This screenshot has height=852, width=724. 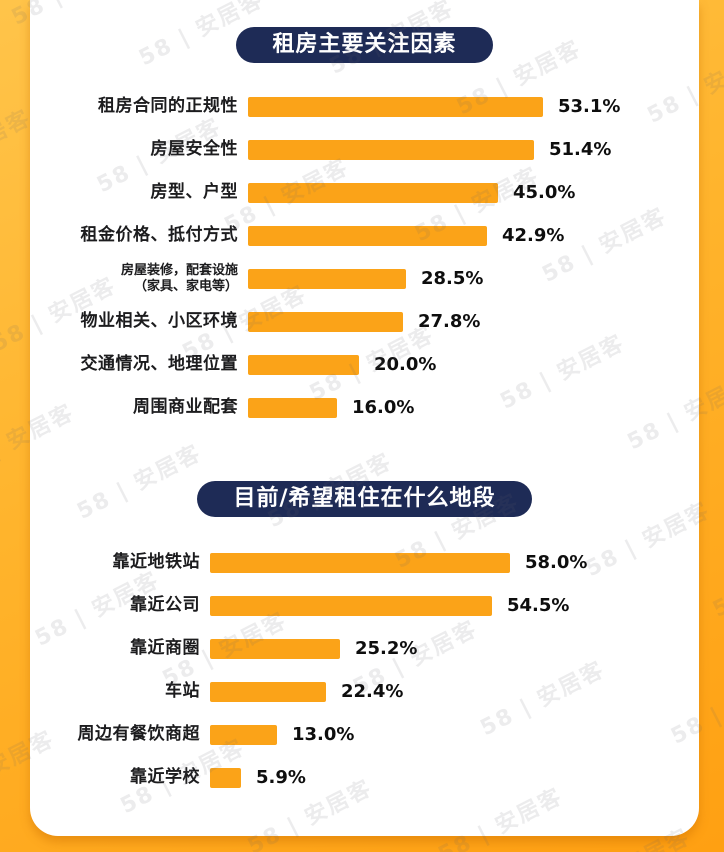 What do you see at coordinates (364, 777) in the screenshot?
I see `bar-row: 靠近学校 5.9%` at bounding box center [364, 777].